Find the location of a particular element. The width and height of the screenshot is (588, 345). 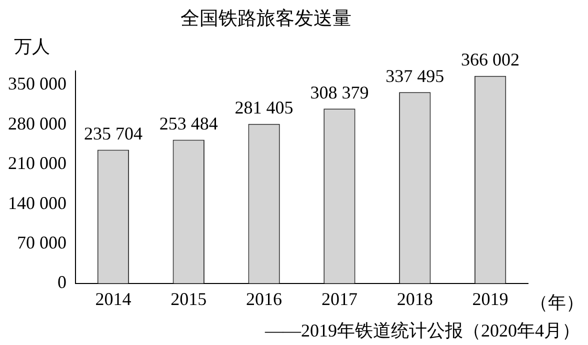

data-label: 281 405 is located at coordinates (264, 108).